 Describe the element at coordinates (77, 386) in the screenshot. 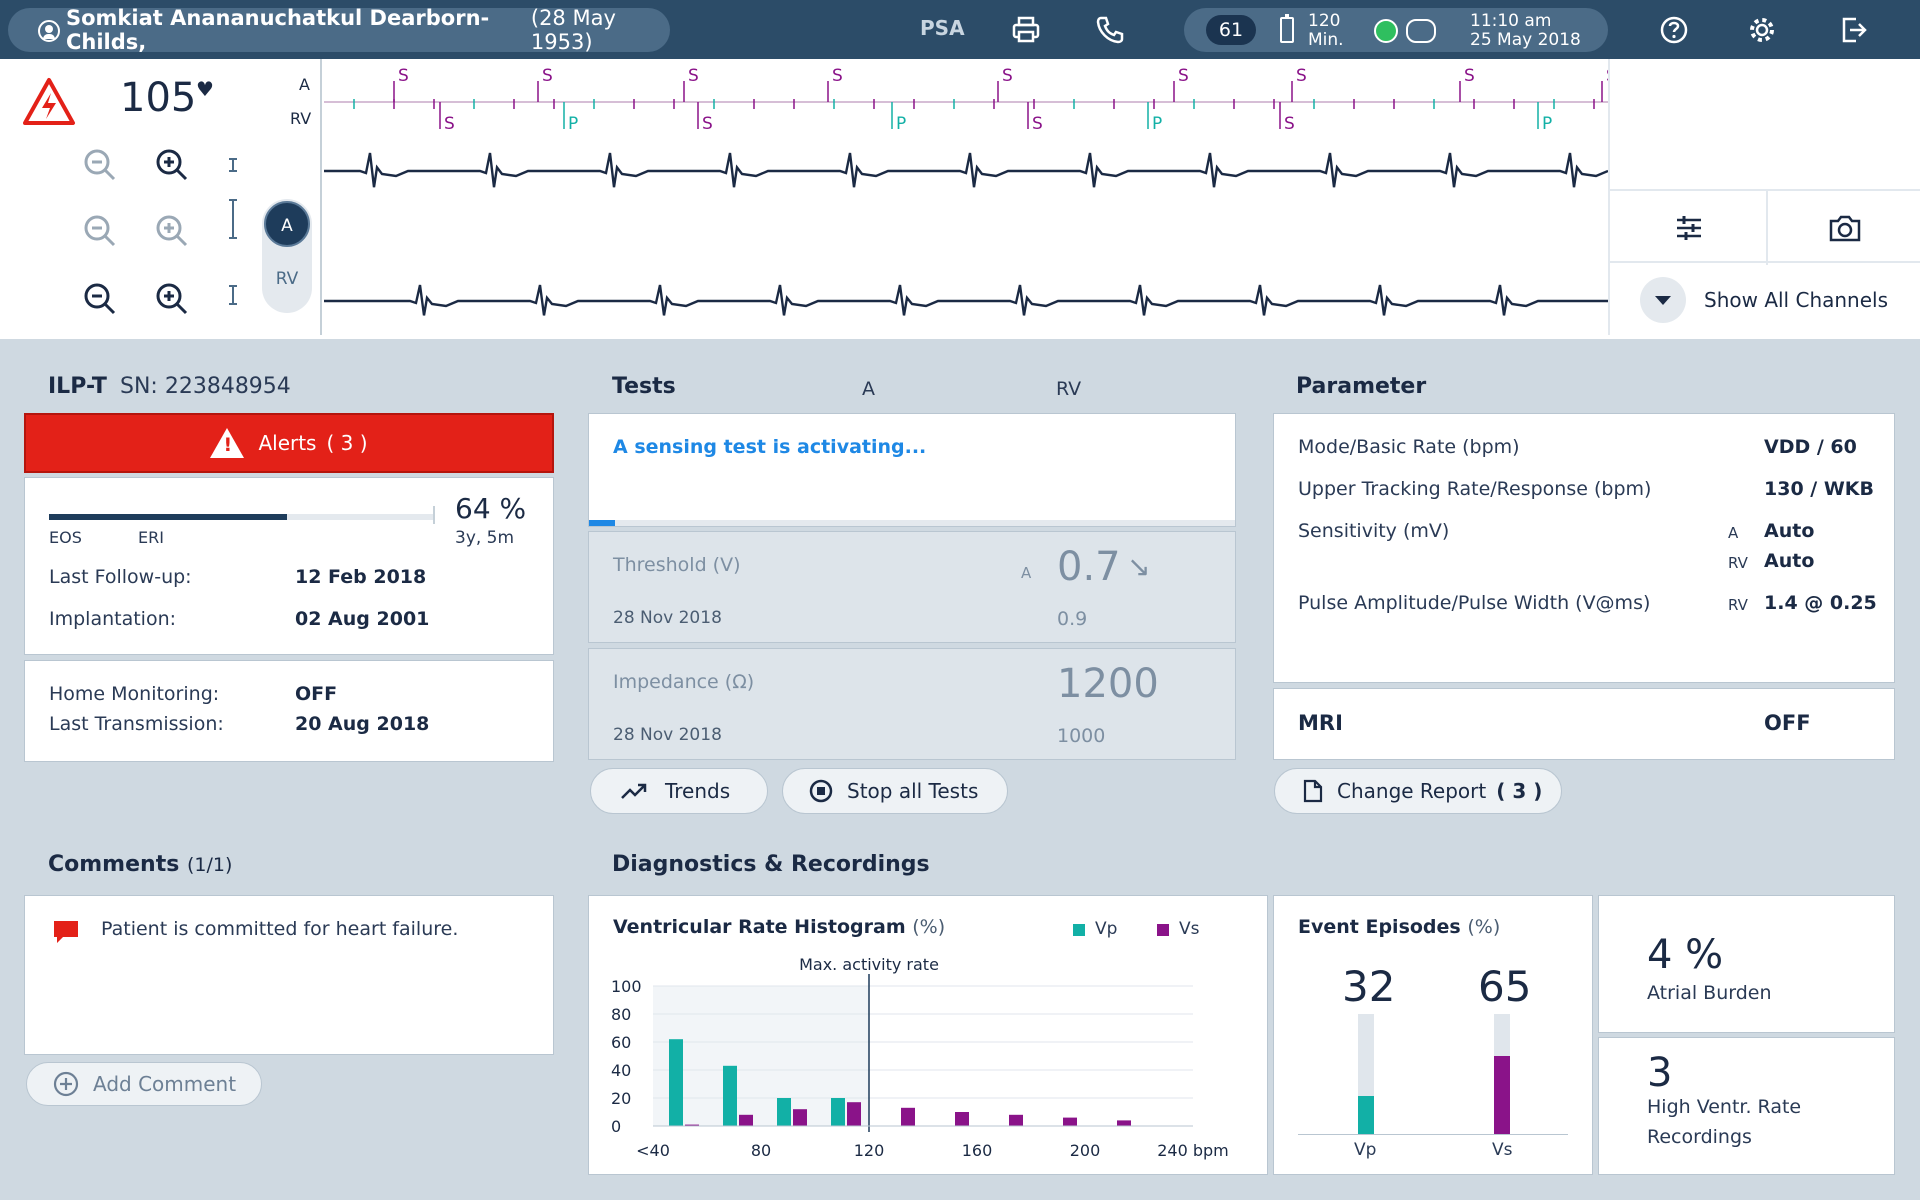

I see `device-model: ILP-T` at that location.